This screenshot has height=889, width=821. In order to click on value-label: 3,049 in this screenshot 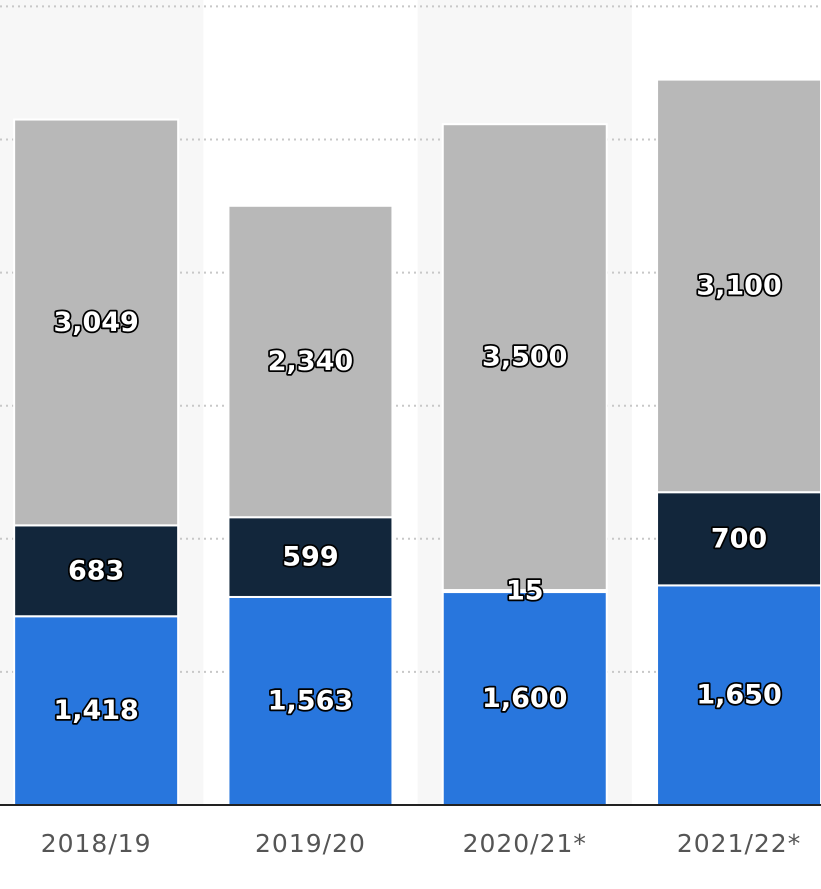, I will do `click(95, 322)`.